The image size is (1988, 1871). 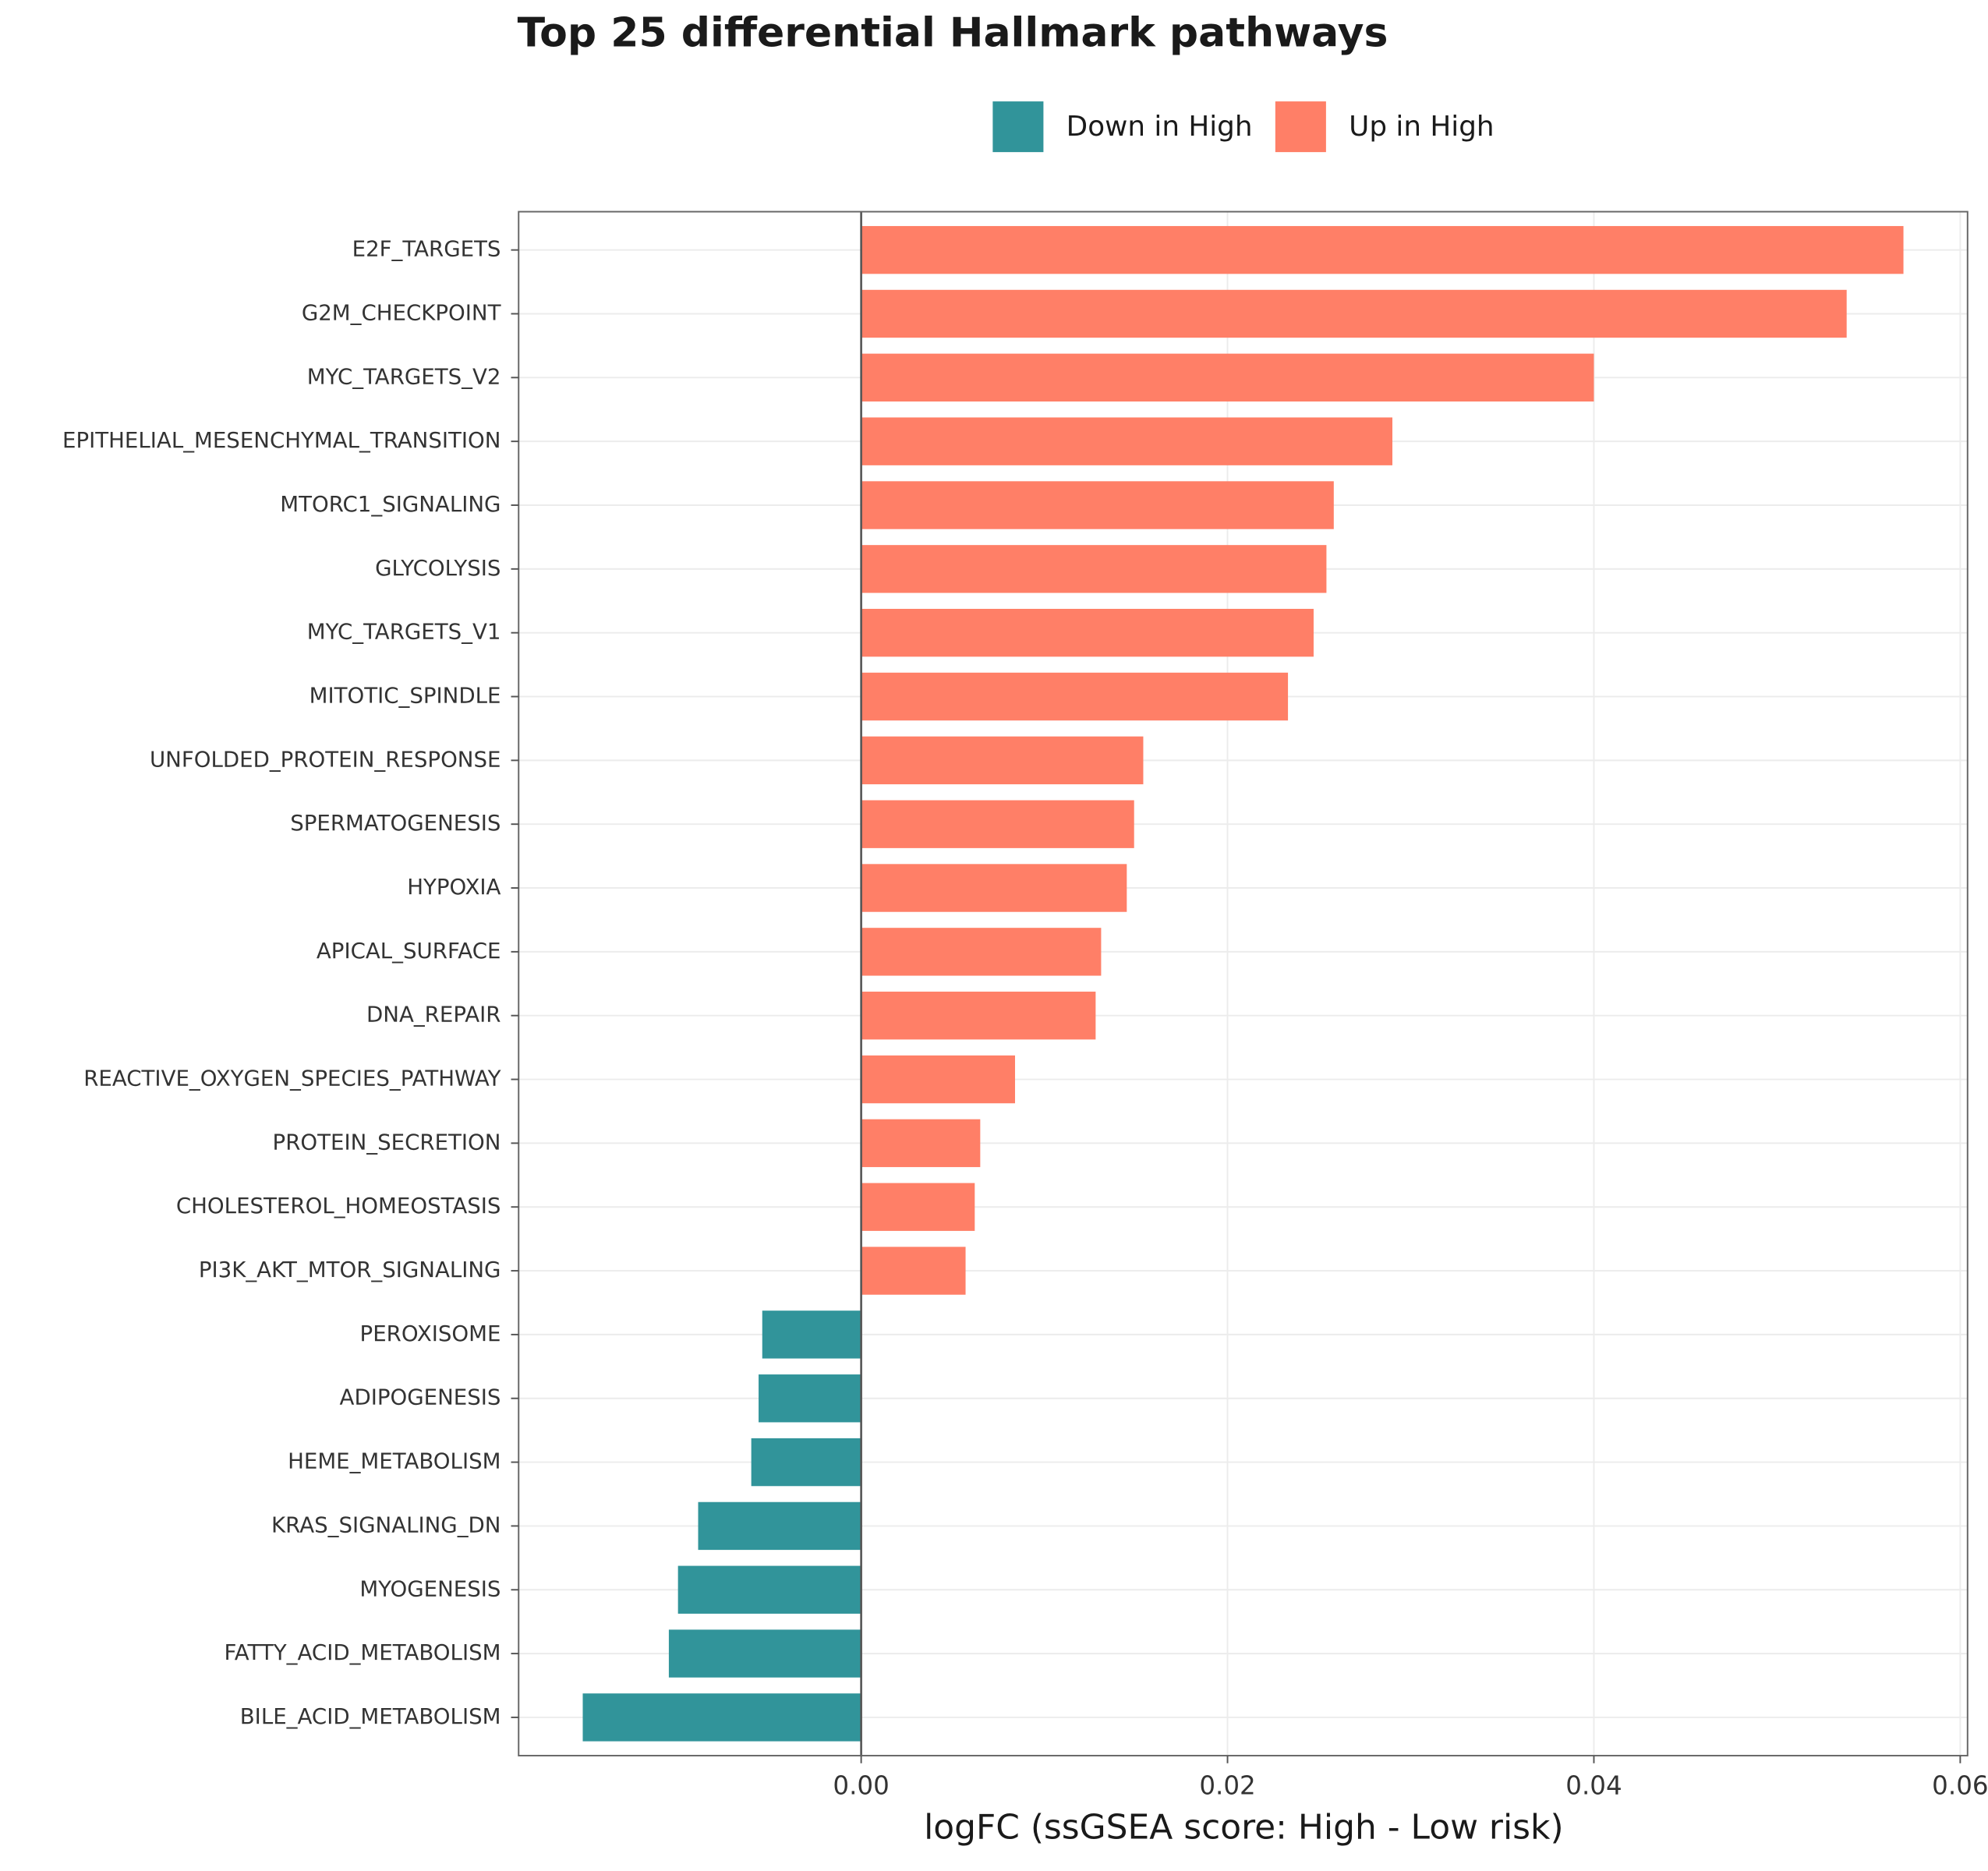 I want to click on x-axis-label: logFC (ssGSEA score: High - Low risk), so click(x=1244, y=1827).